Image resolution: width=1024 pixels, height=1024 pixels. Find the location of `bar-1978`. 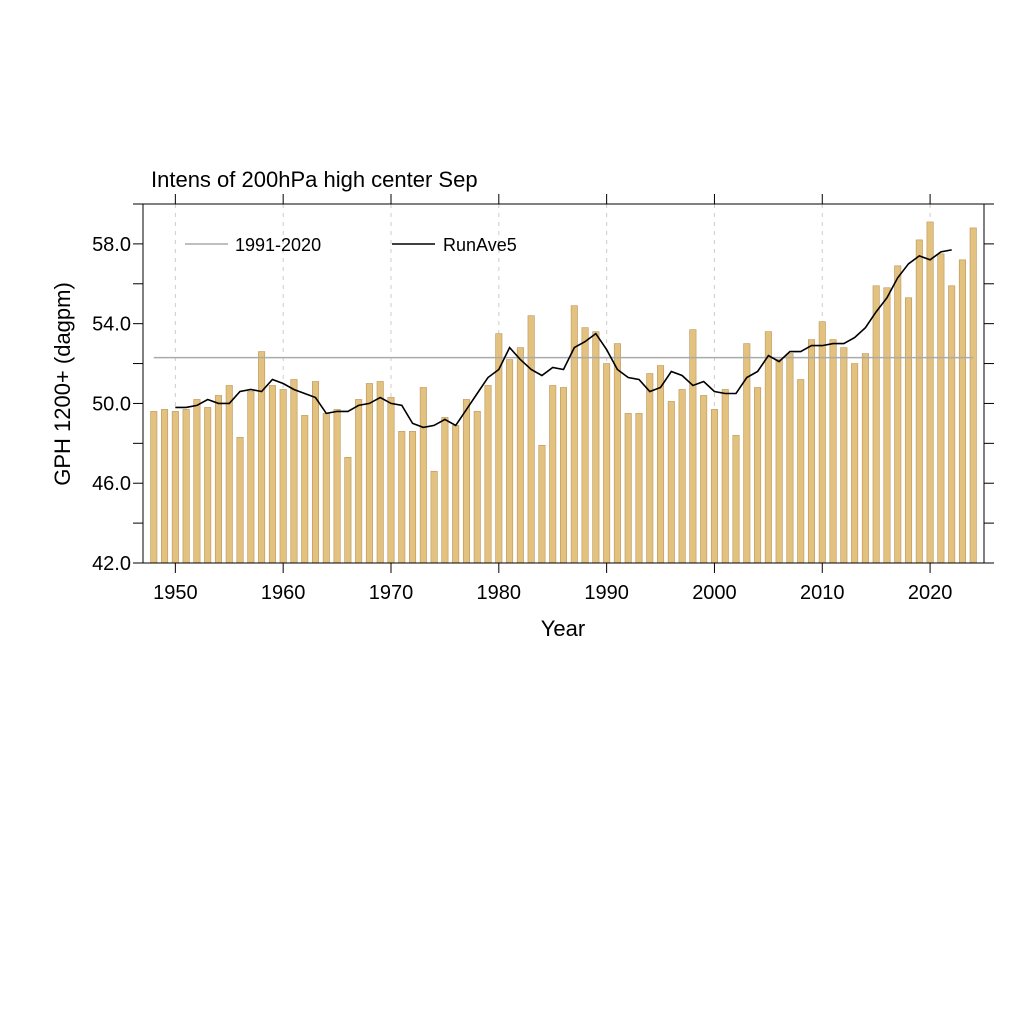

bar-1978 is located at coordinates (477, 487).